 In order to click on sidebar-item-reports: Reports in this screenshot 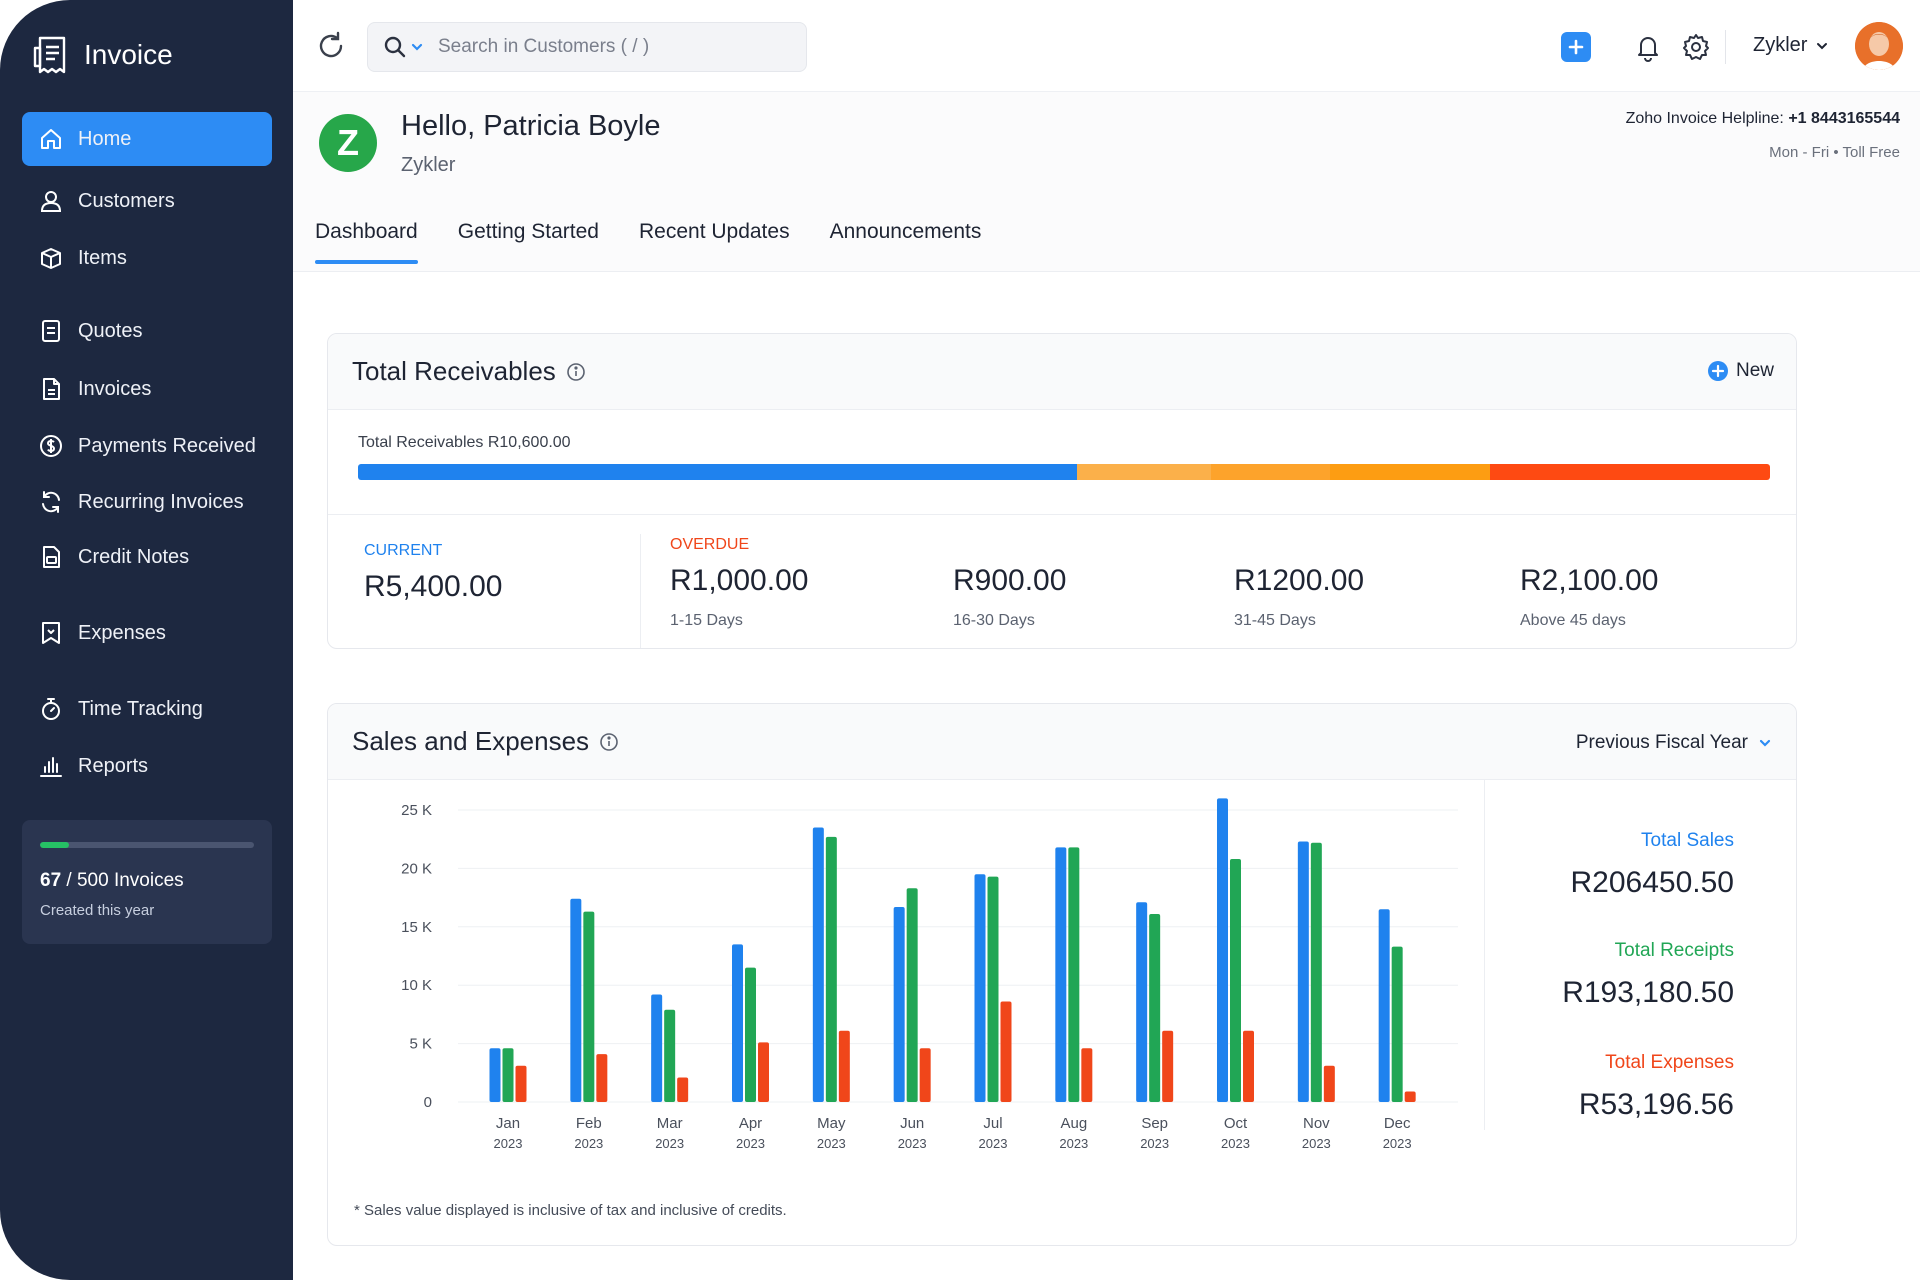, I will do `click(147, 766)`.